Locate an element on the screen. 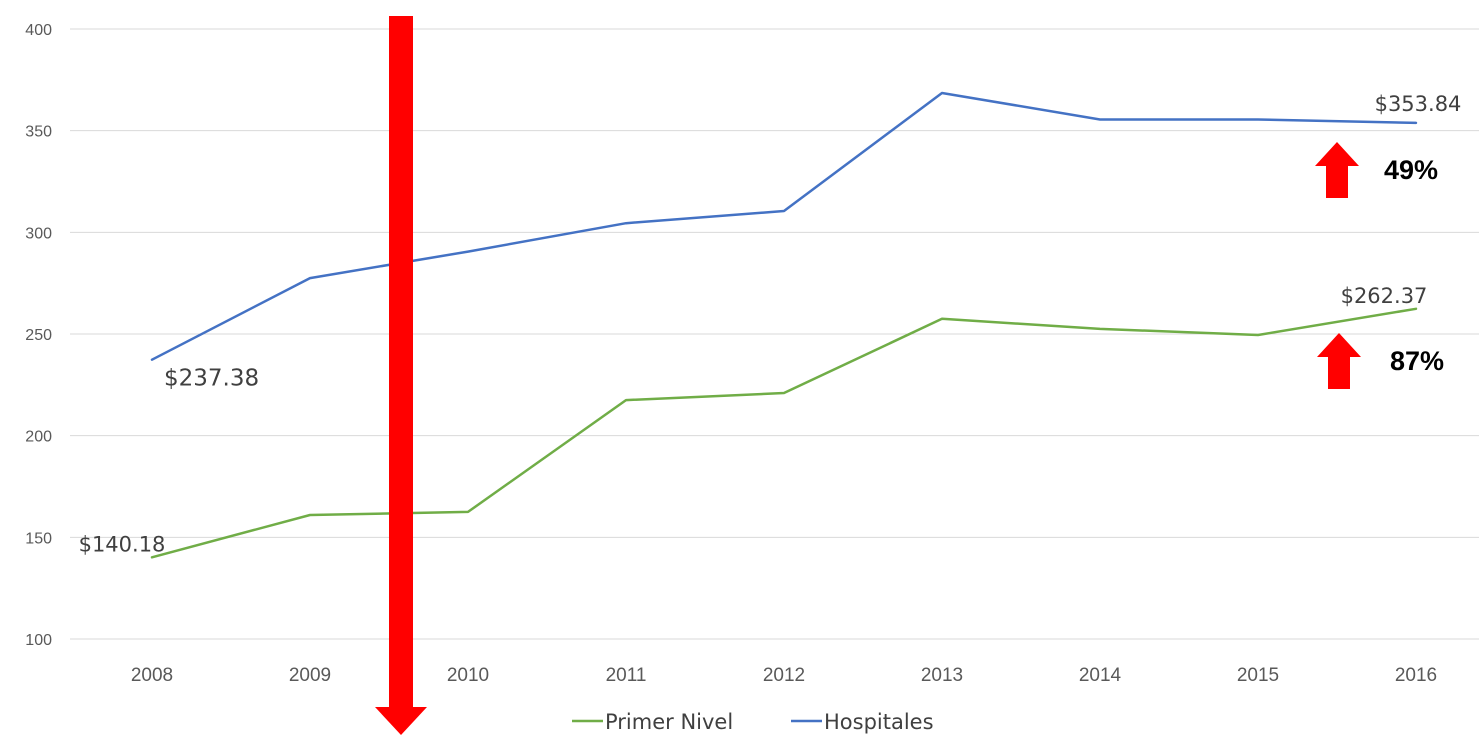  down-arrow-icon is located at coordinates (401, 375).